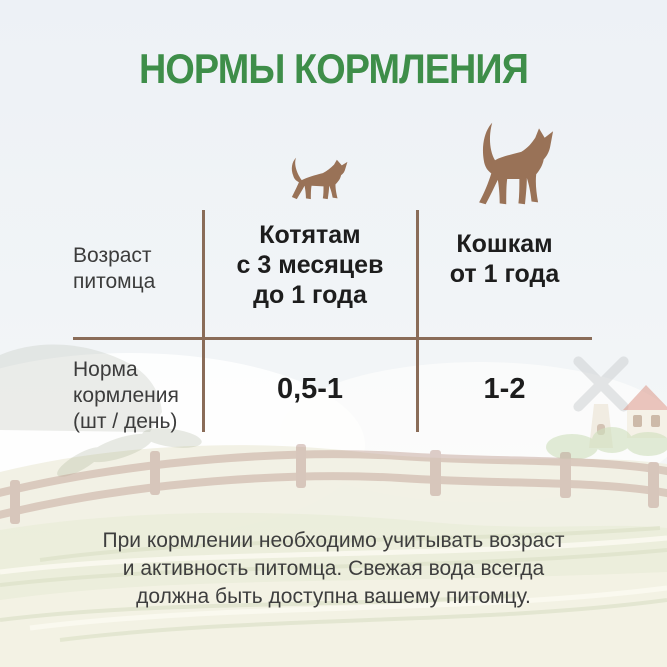  Describe the element at coordinates (114, 268) in the screenshot. I see `row-label-pet-age: Возраст питомца` at that location.